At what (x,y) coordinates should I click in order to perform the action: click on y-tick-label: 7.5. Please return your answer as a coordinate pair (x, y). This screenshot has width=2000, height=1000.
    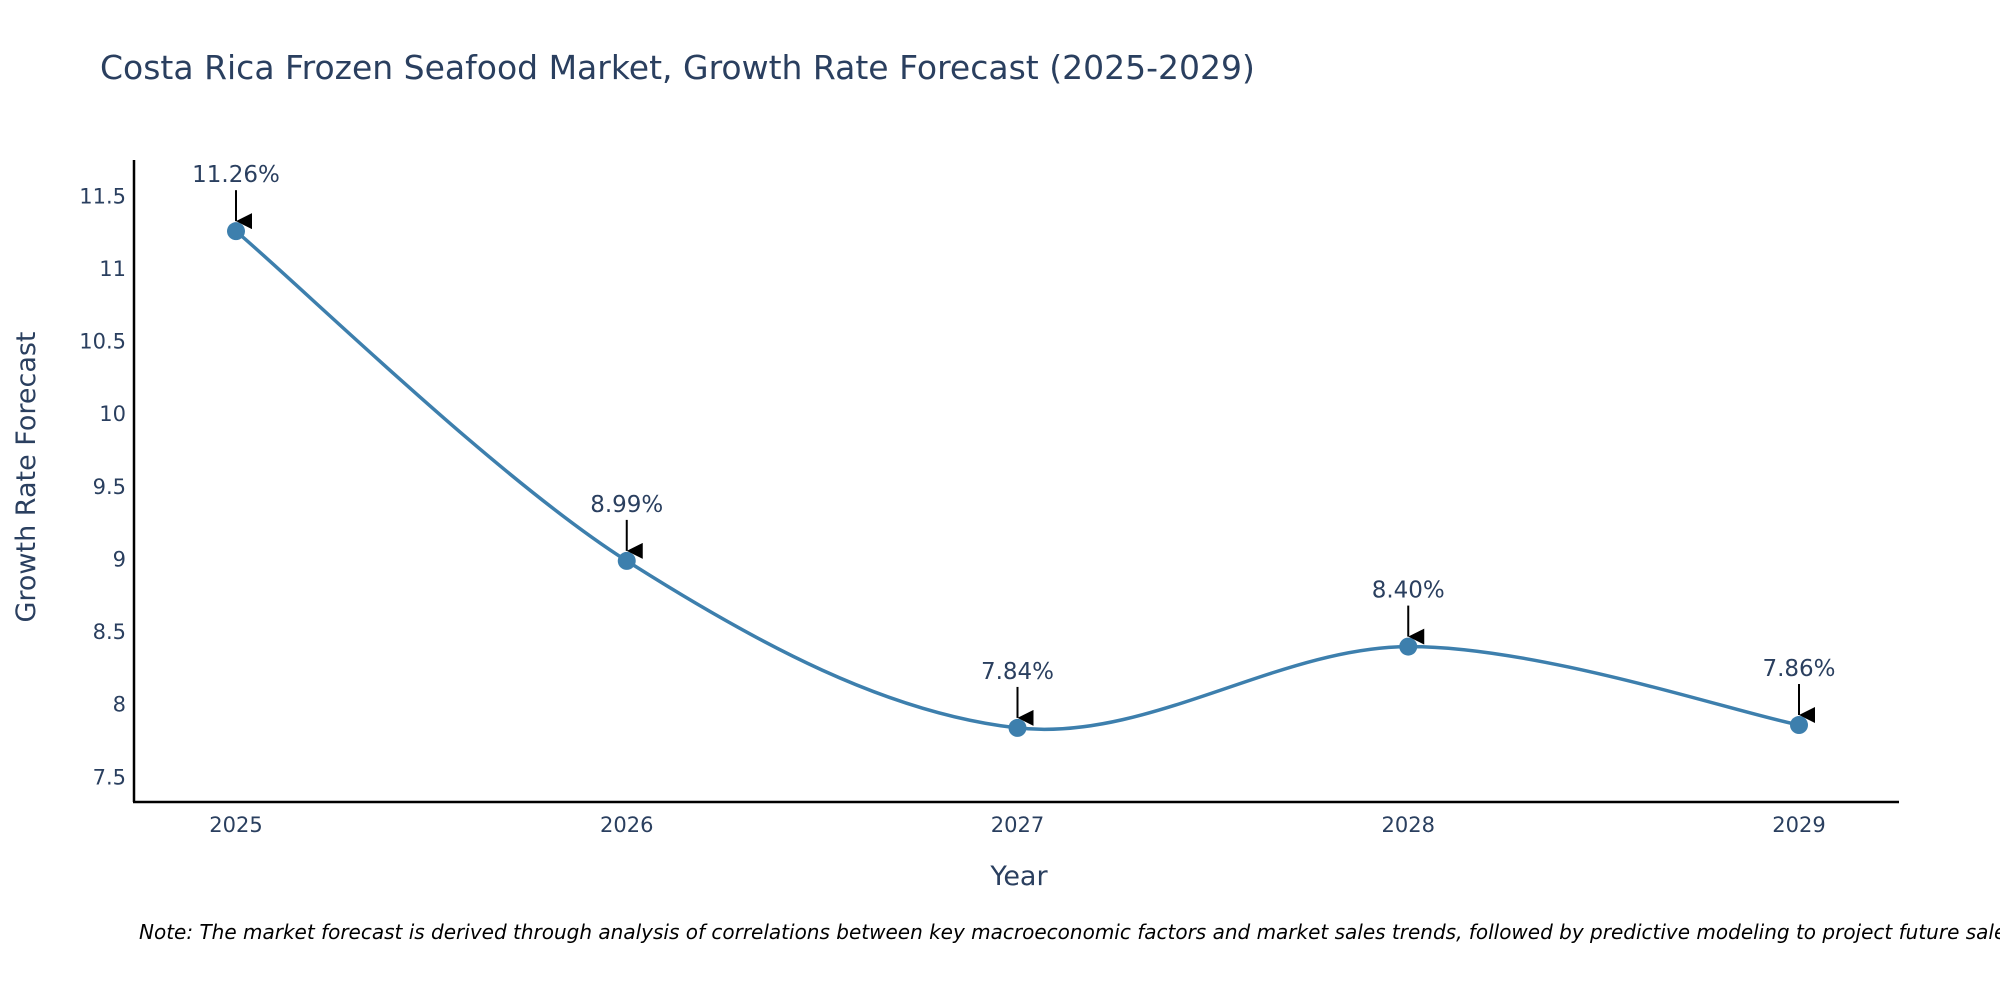
    Looking at the image, I should click on (109, 777).